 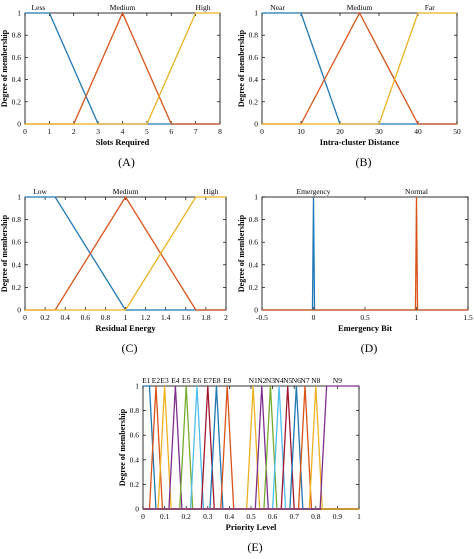 What do you see at coordinates (277, 7) in the screenshot?
I see `series-label-near: Near` at bounding box center [277, 7].